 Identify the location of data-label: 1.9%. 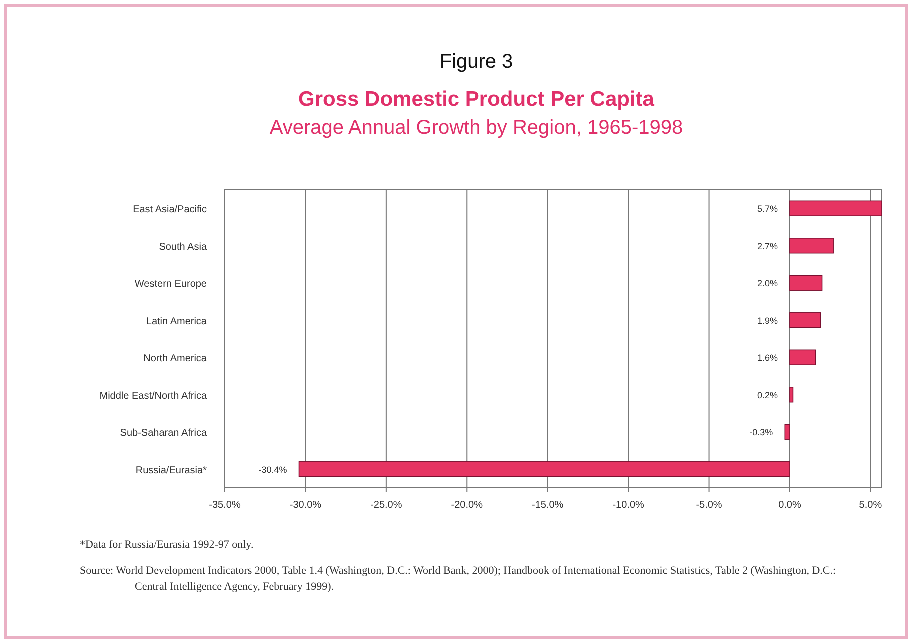
(767, 321).